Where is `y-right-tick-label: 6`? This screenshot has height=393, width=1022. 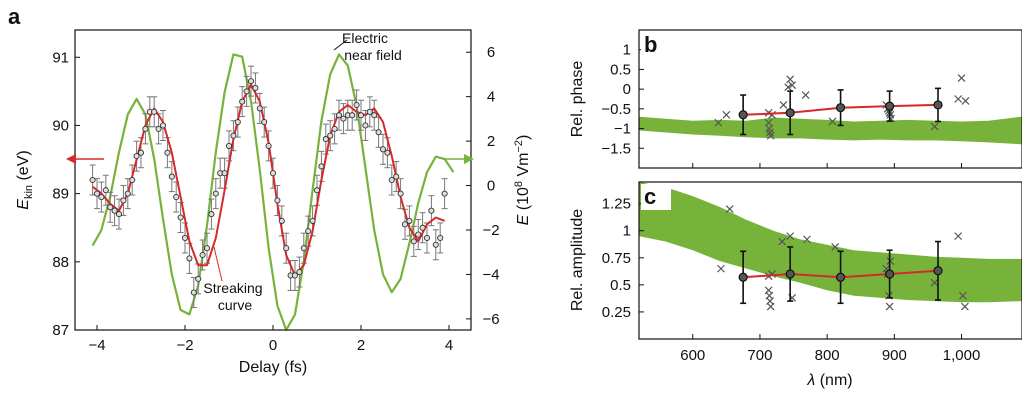 y-right-tick-label: 6 is located at coordinates (491, 52).